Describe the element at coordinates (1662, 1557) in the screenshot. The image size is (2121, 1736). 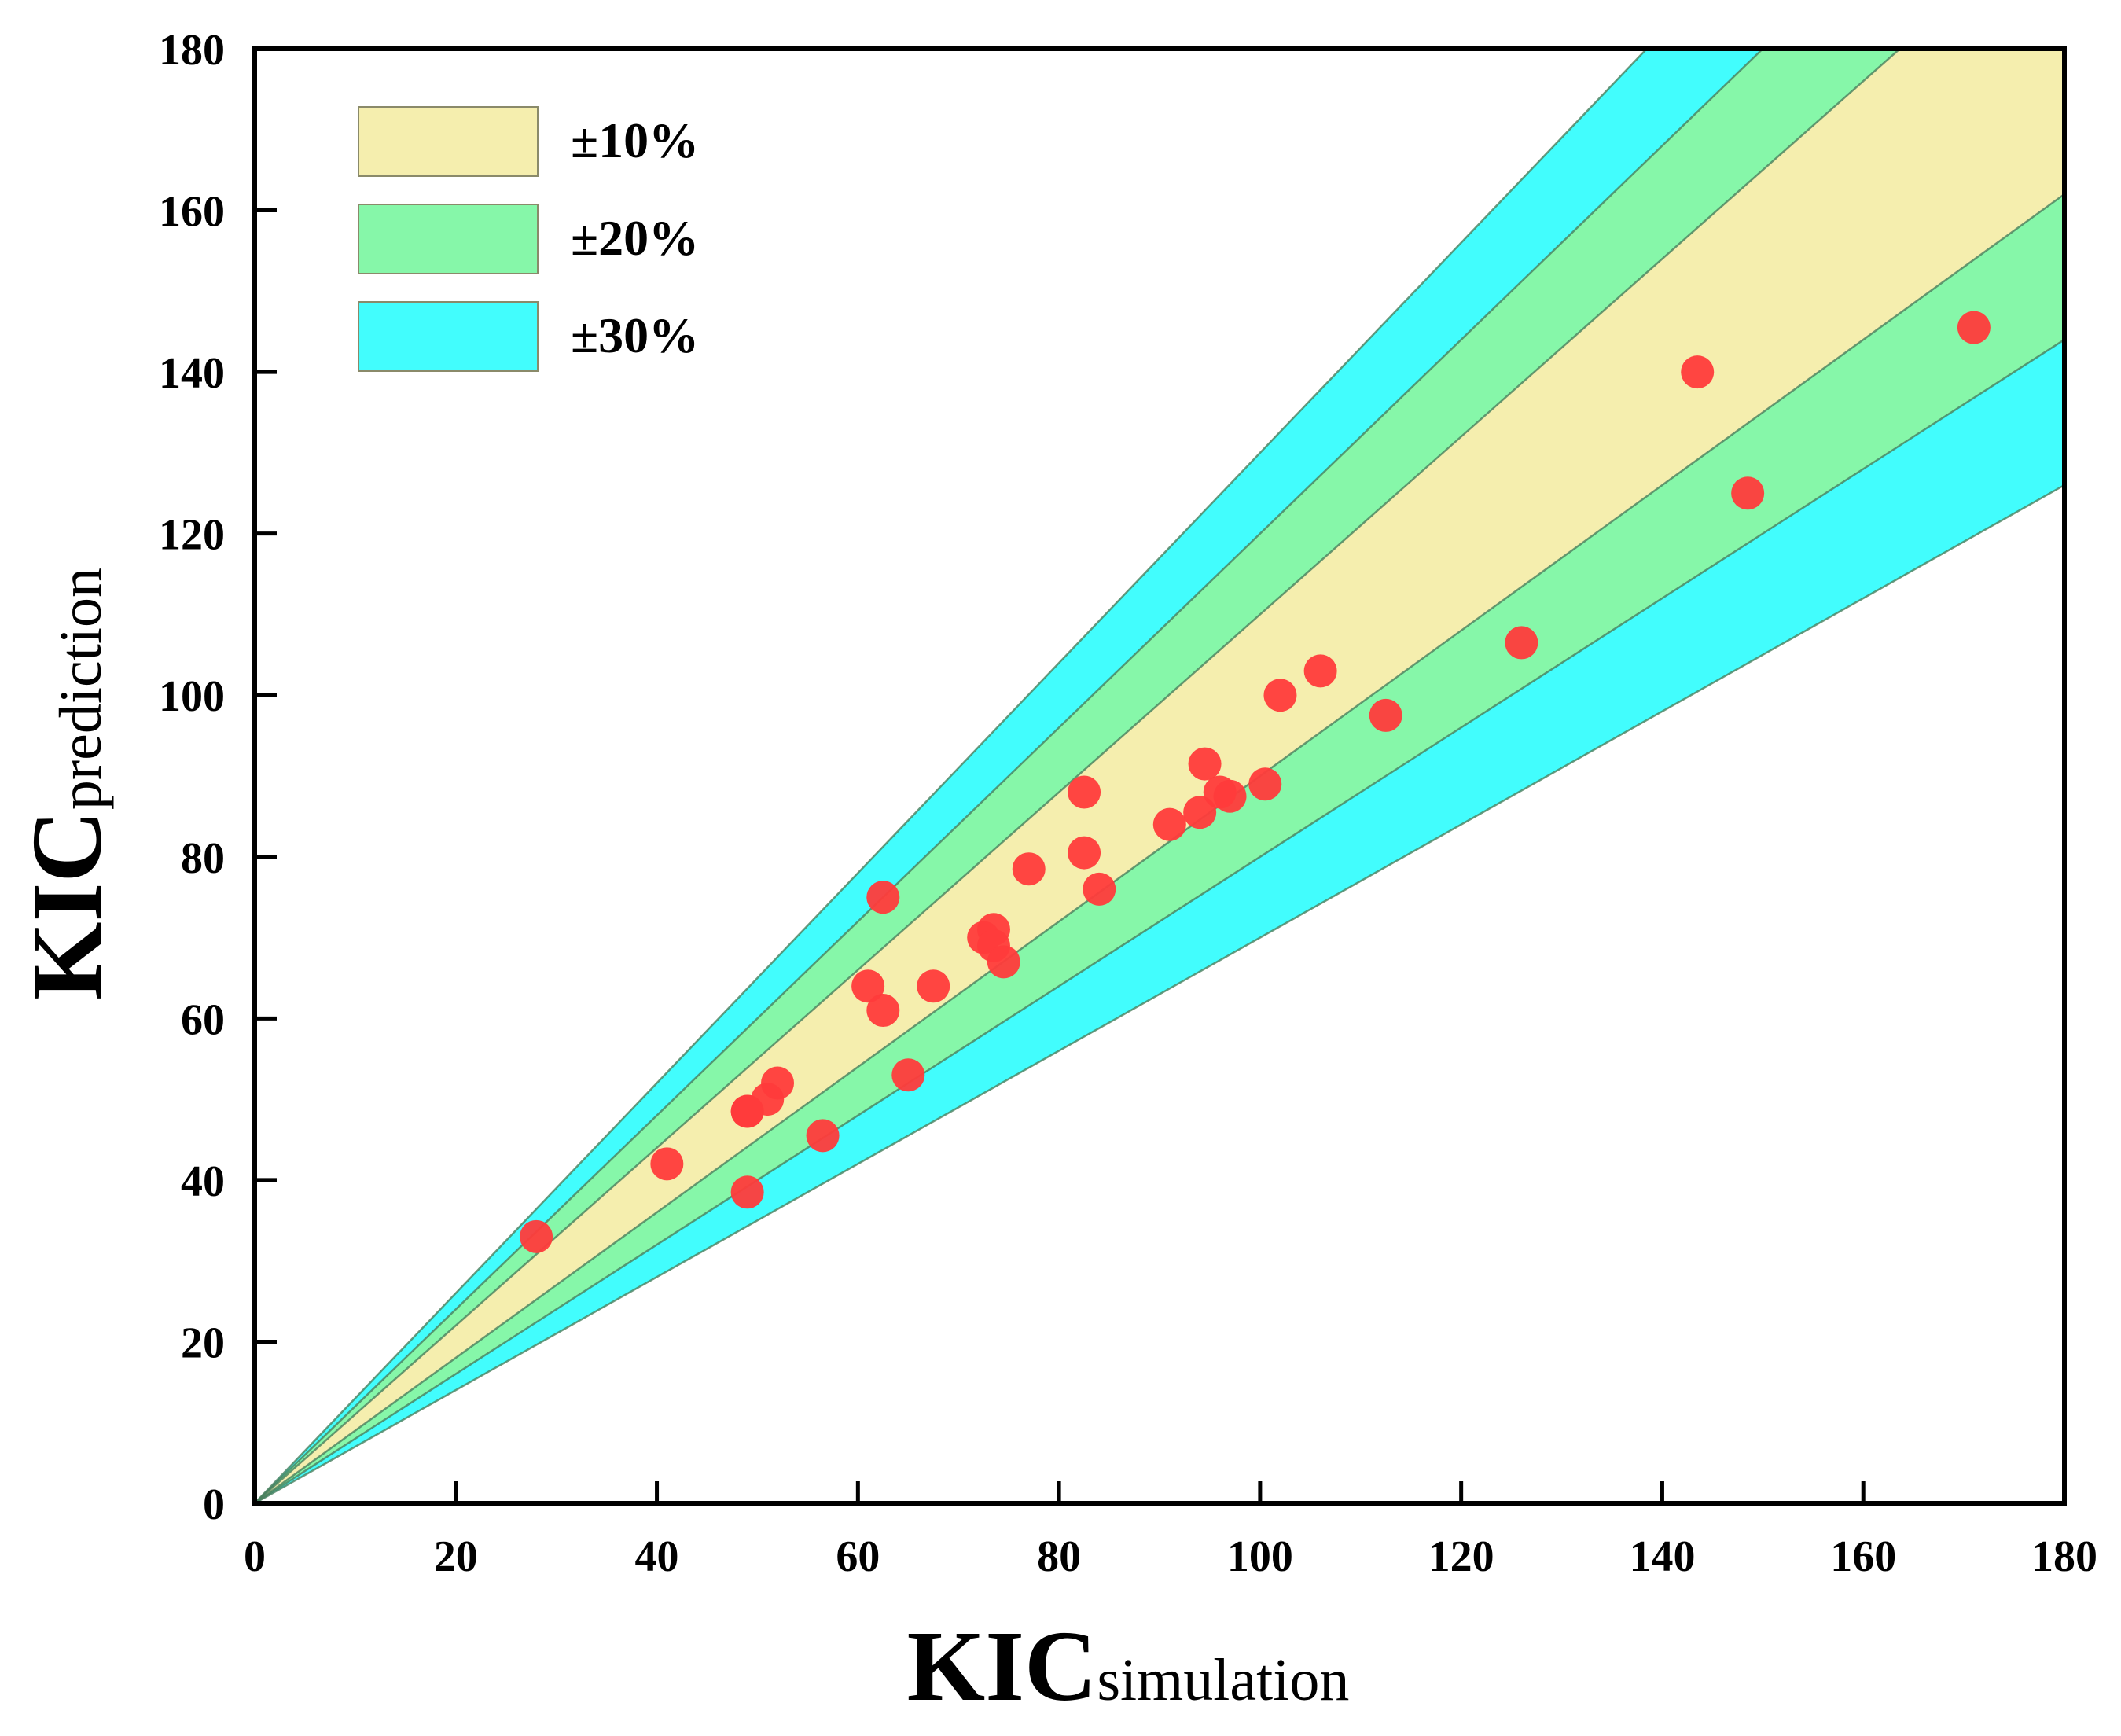
I see `x-tick-label: 140` at that location.